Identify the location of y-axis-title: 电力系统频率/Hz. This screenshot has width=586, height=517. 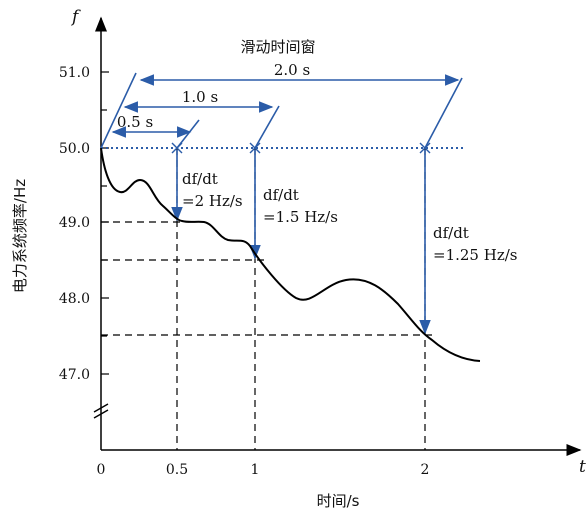
(20, 236).